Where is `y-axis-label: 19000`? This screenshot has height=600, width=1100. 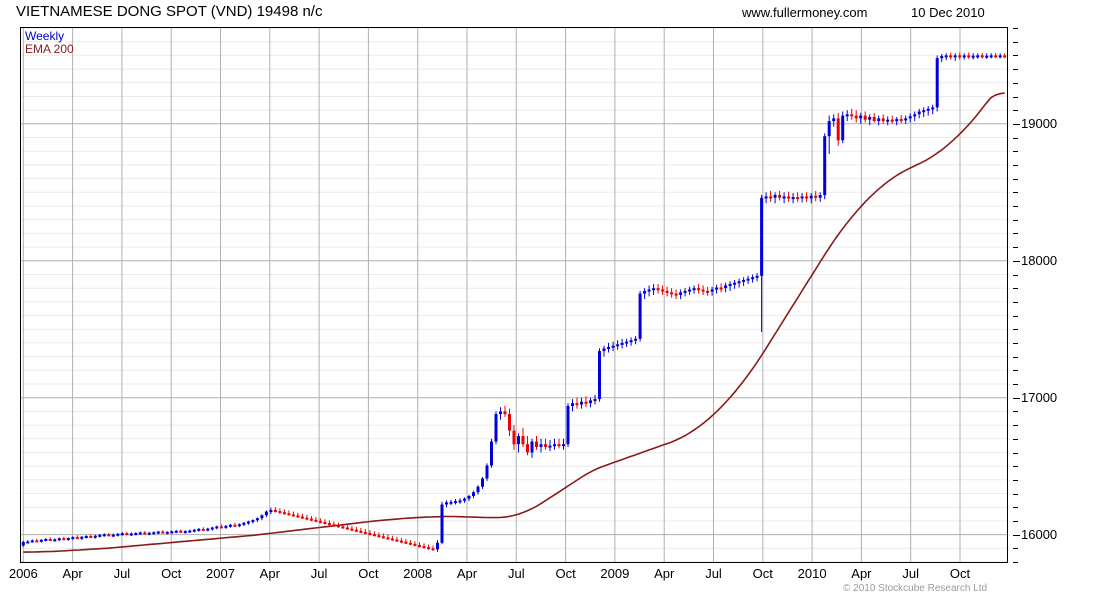 y-axis-label: 19000 is located at coordinates (1039, 123).